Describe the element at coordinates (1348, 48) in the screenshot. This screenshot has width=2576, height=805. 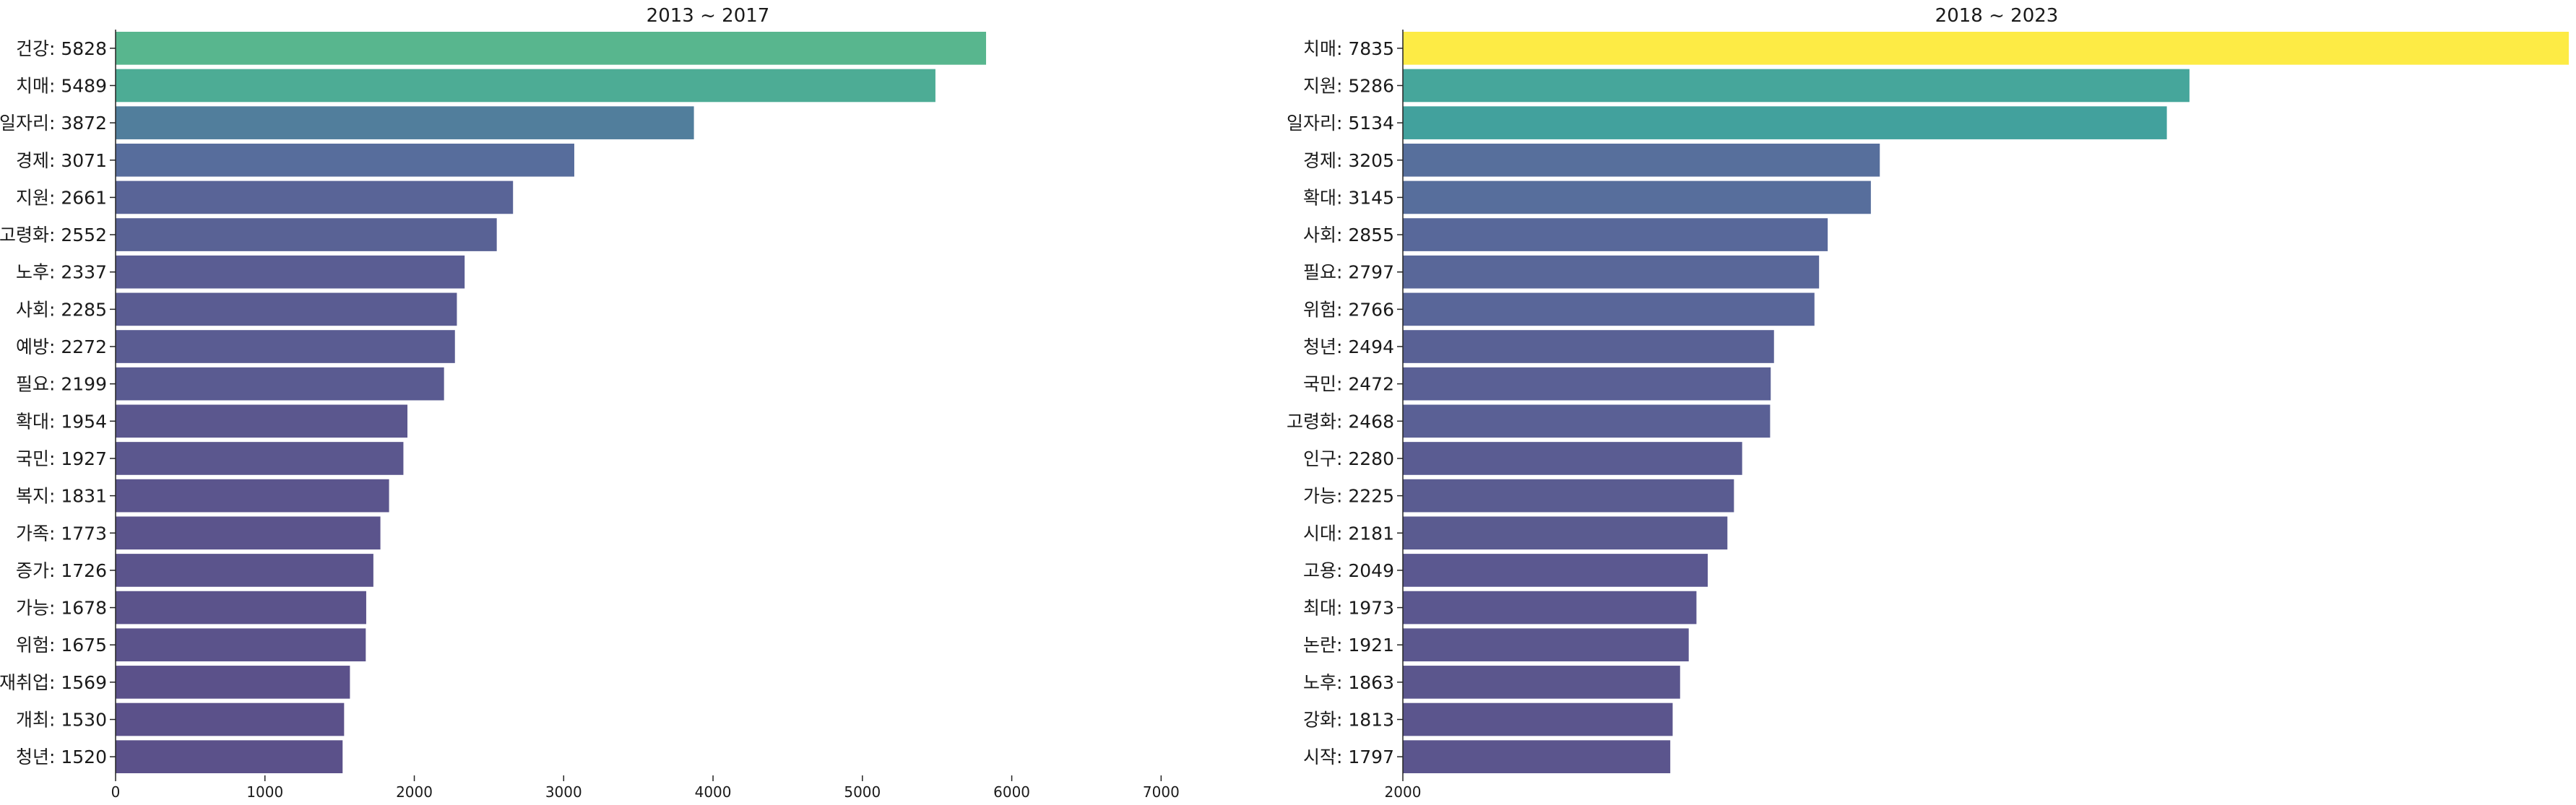
I see `right-category-label-0: 치매: 7835` at that location.